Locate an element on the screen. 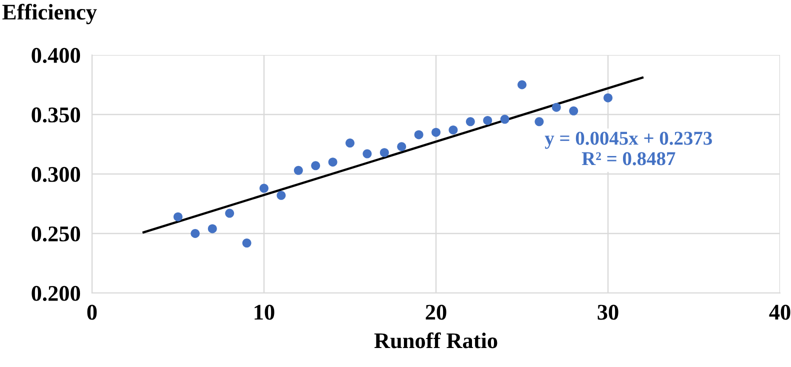 The width and height of the screenshot is (791, 367). x-tick-label: 30 is located at coordinates (608, 312).